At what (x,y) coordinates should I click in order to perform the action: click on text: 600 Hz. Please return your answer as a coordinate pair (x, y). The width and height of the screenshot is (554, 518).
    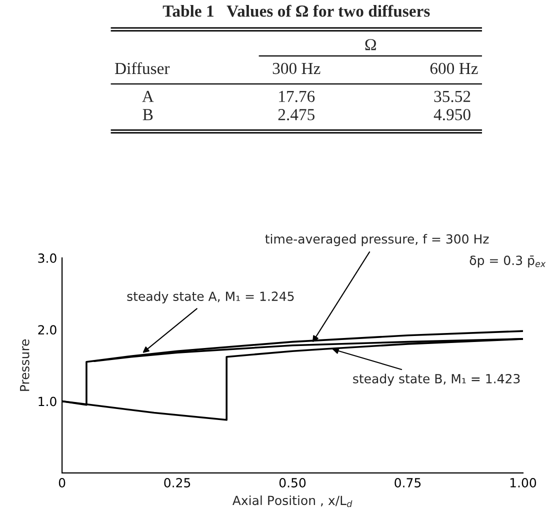
    Looking at the image, I should click on (454, 68).